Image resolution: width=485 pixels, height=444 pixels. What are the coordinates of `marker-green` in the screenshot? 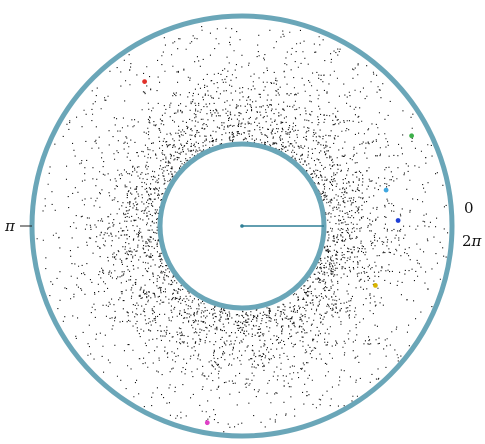 It's located at (411, 136).